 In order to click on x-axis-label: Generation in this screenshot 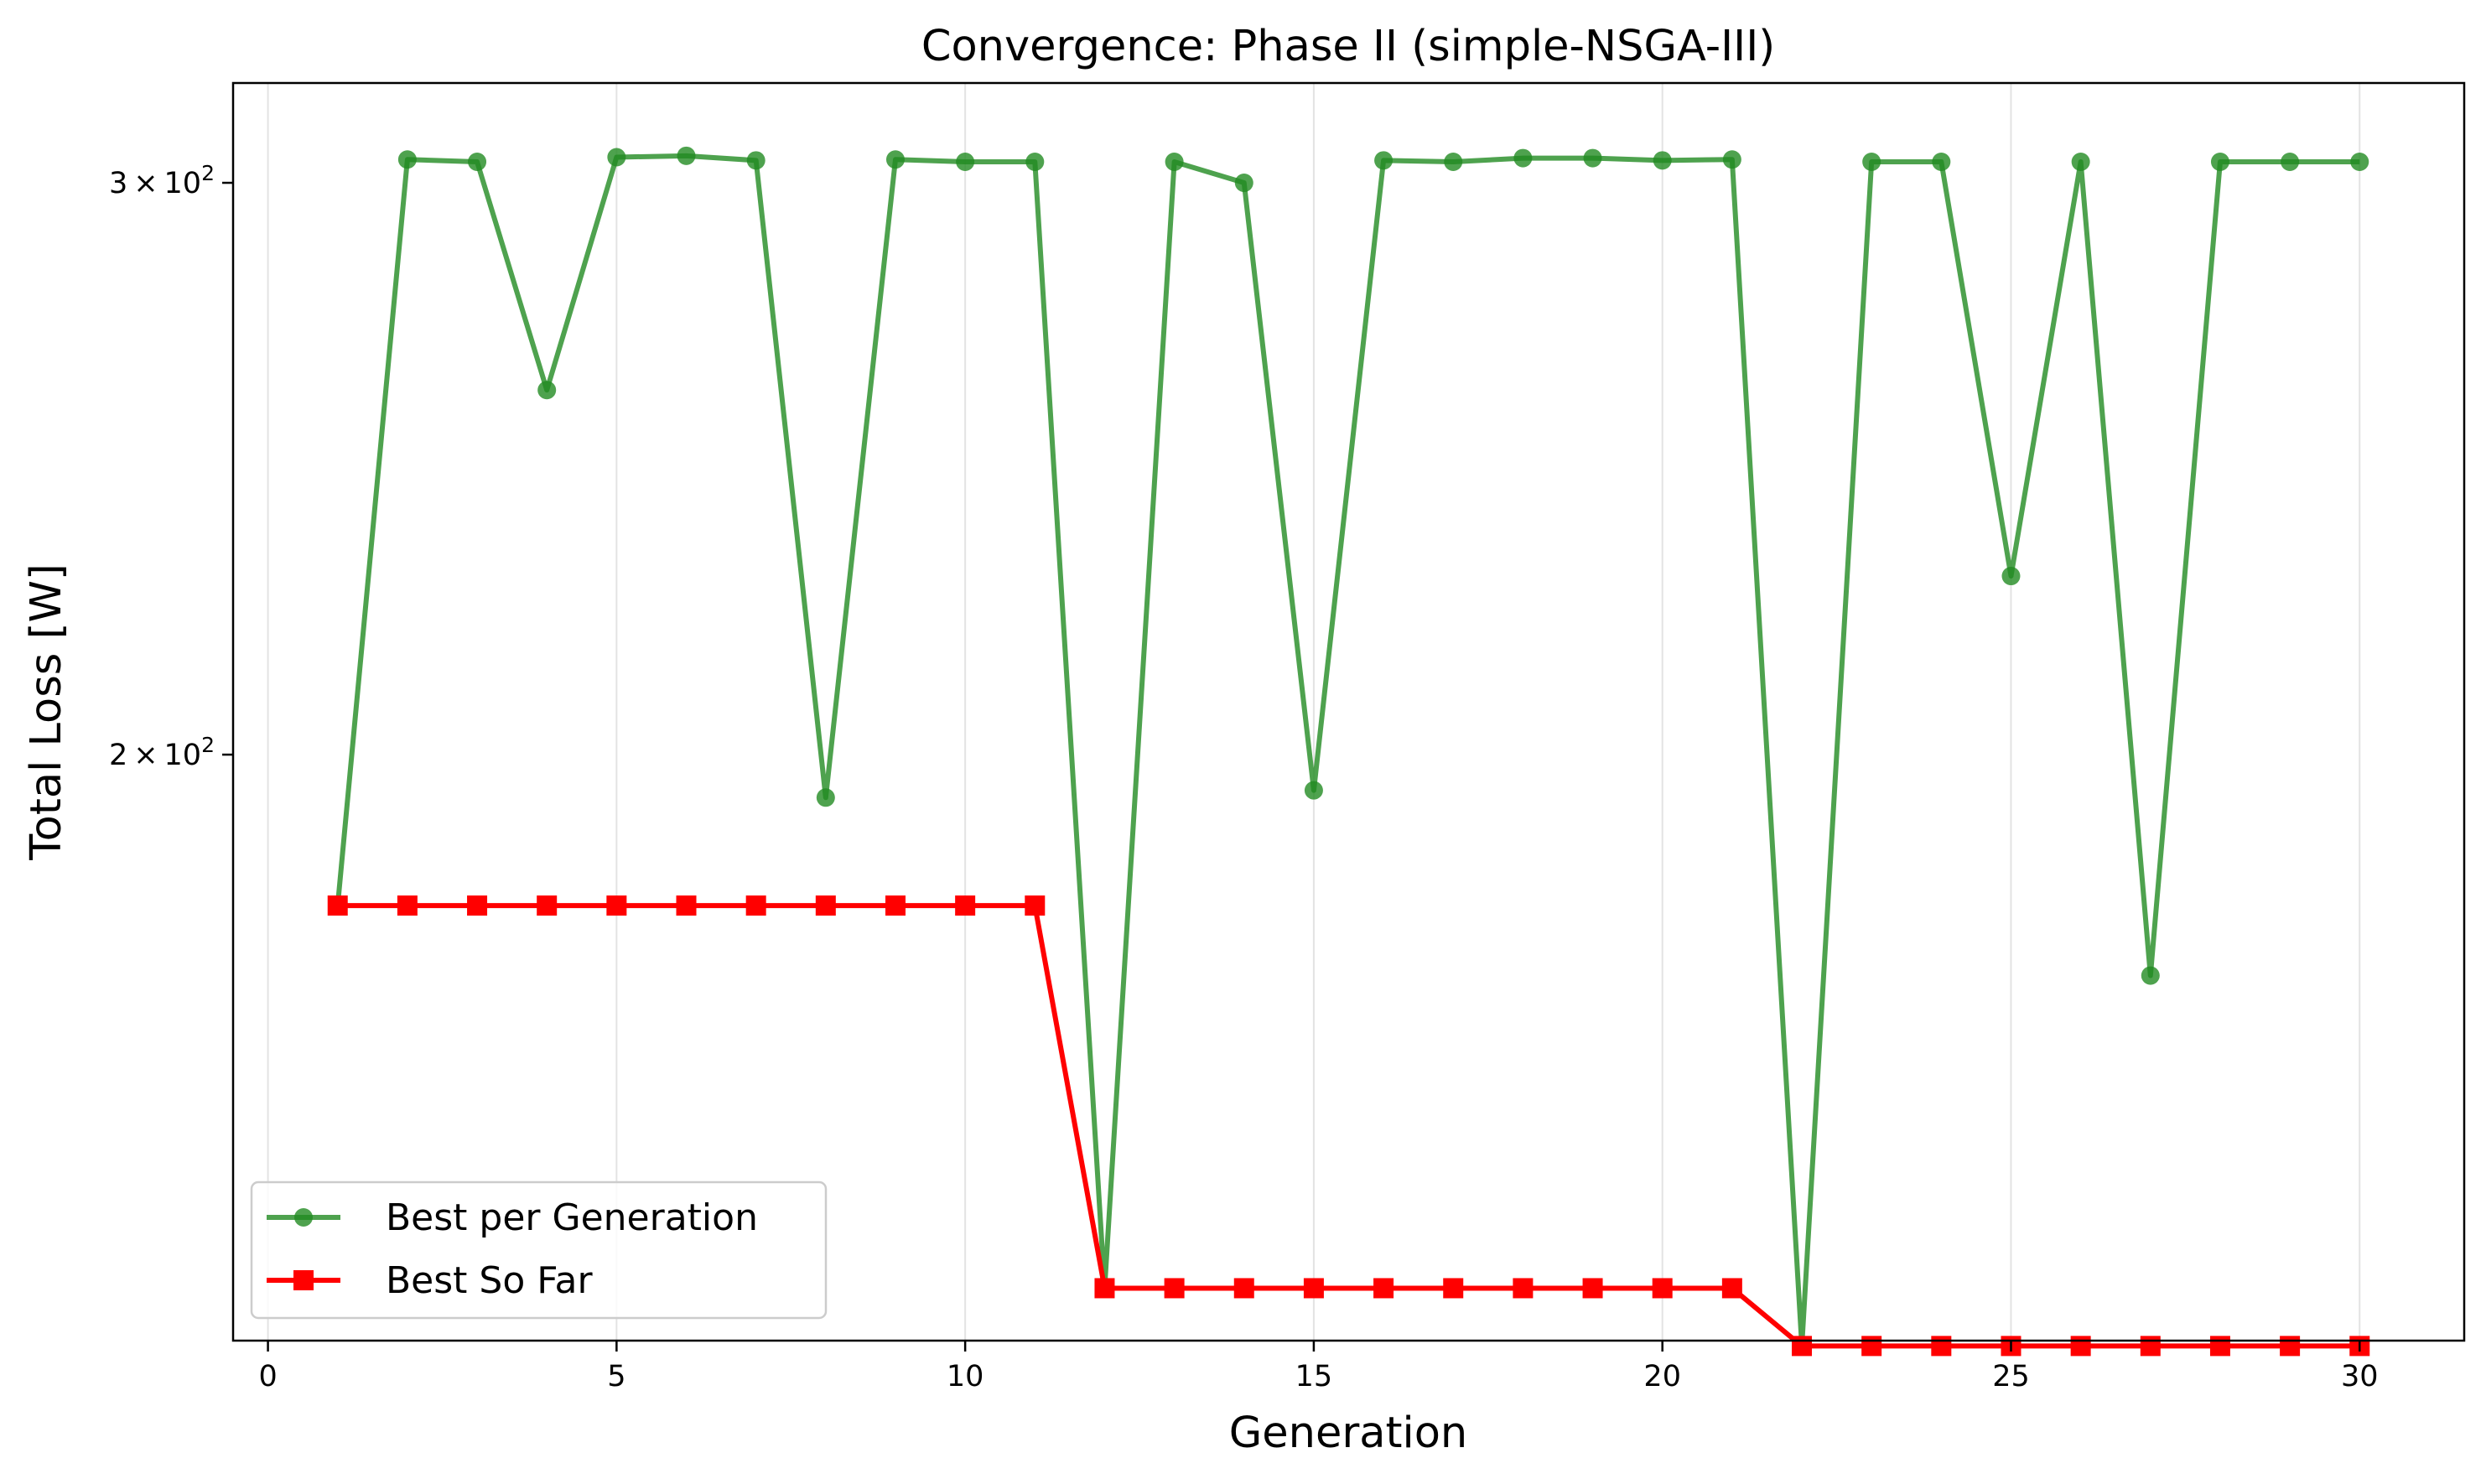, I will do `click(1348, 1433)`.